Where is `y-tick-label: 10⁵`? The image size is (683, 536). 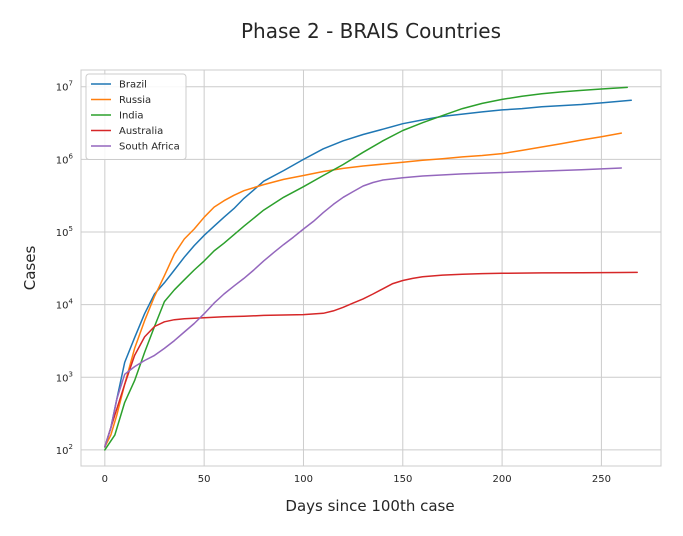
y-tick-label: 10⁵ is located at coordinates (64, 232).